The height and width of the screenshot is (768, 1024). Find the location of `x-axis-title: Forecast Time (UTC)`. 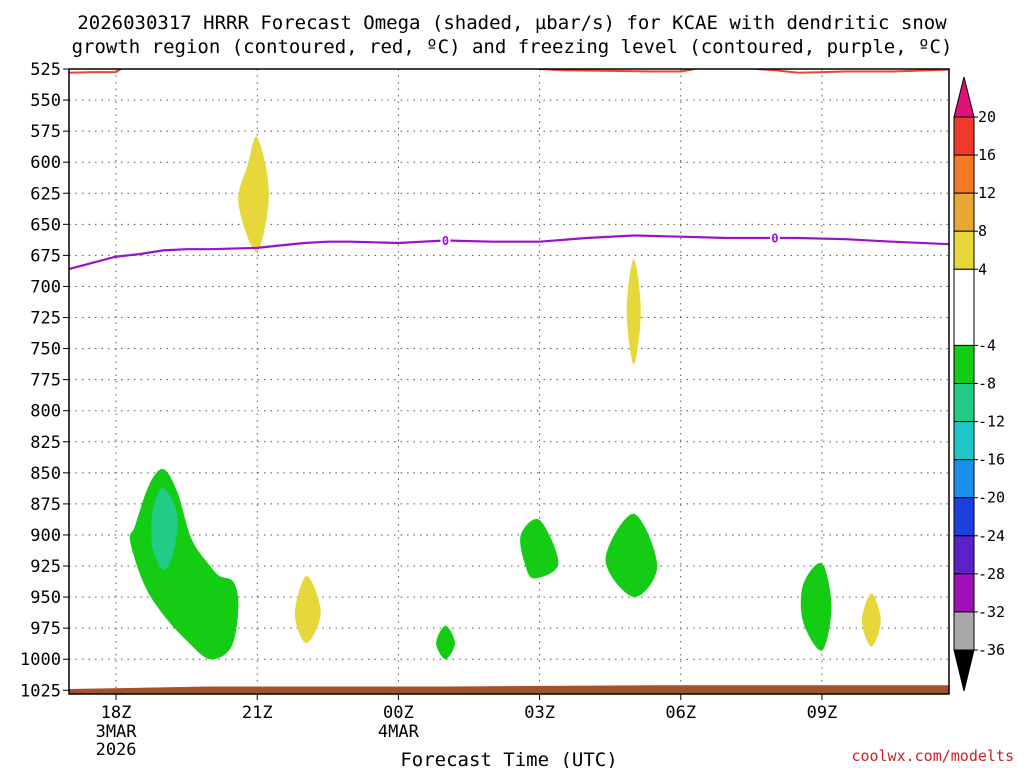

x-axis-title: Forecast Time (UTC) is located at coordinates (508, 758).